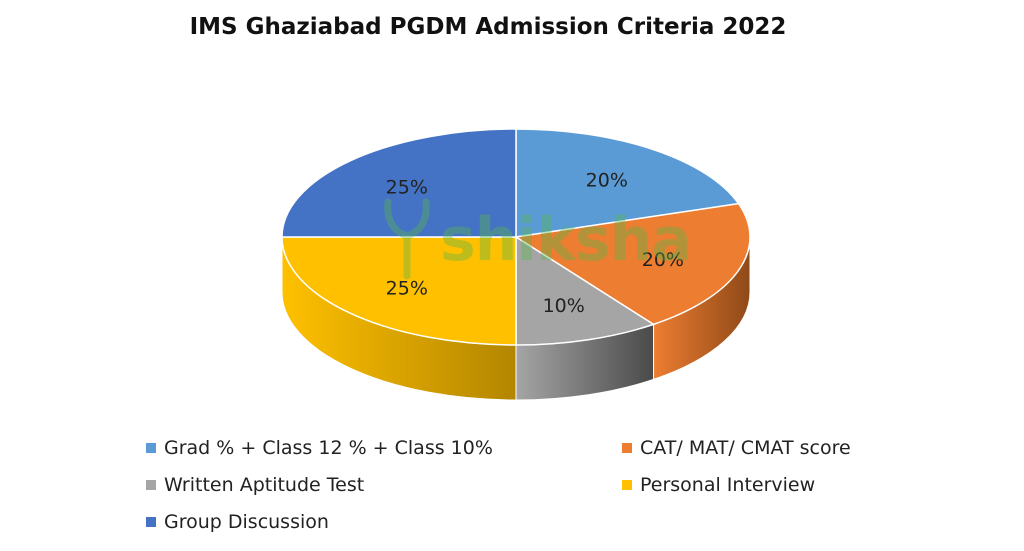 The height and width of the screenshot is (551, 1024). What do you see at coordinates (564, 306) in the screenshot?
I see `data-label-2: 10%` at bounding box center [564, 306].